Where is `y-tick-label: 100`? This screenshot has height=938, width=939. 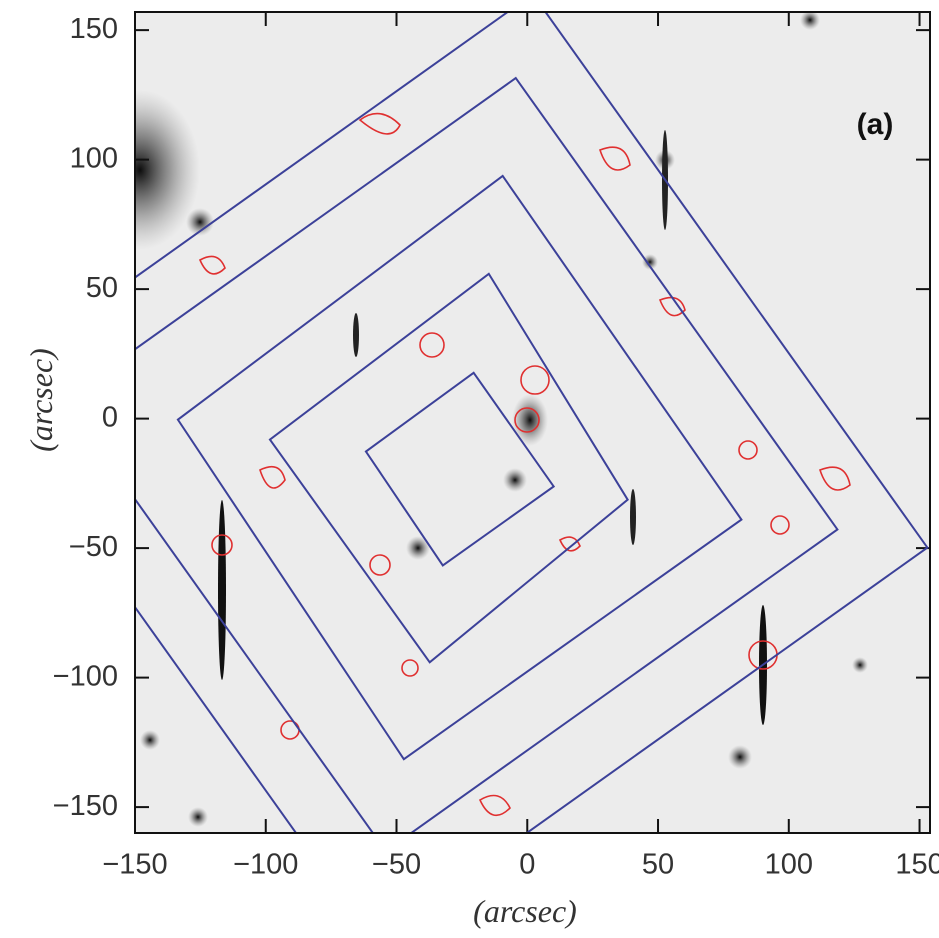 y-tick-label: 100 is located at coordinates (94, 158).